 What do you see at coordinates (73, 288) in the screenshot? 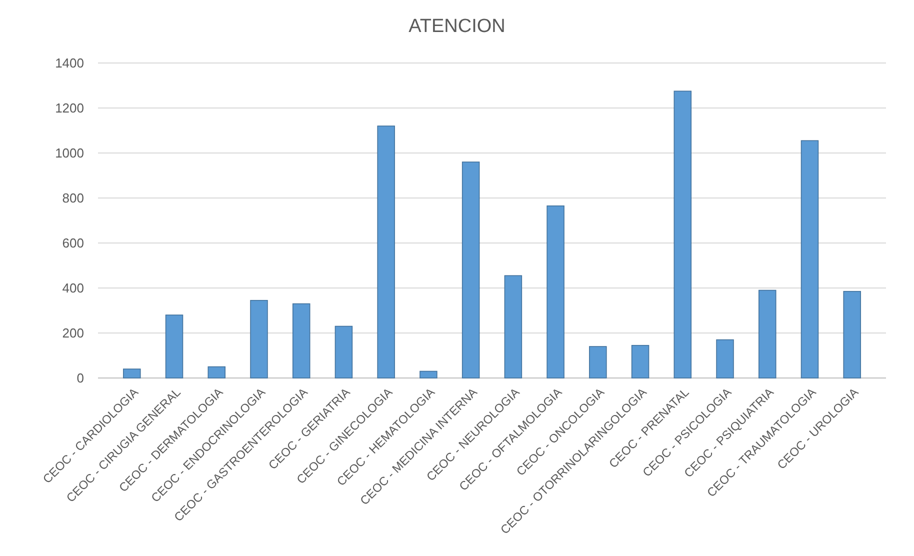
I see `y-tick-label: 400` at bounding box center [73, 288].